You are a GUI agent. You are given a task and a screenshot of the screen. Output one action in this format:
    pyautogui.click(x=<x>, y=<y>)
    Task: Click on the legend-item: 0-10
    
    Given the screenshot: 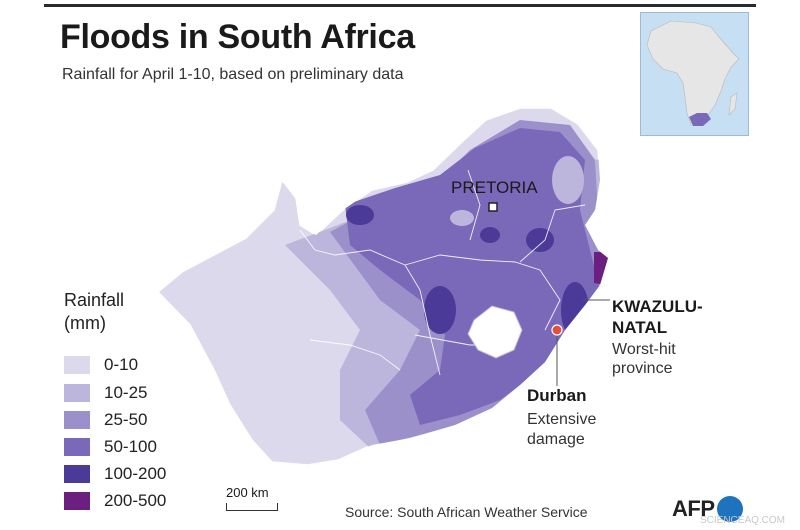 What is the action you would take?
    pyautogui.click(x=101, y=365)
    